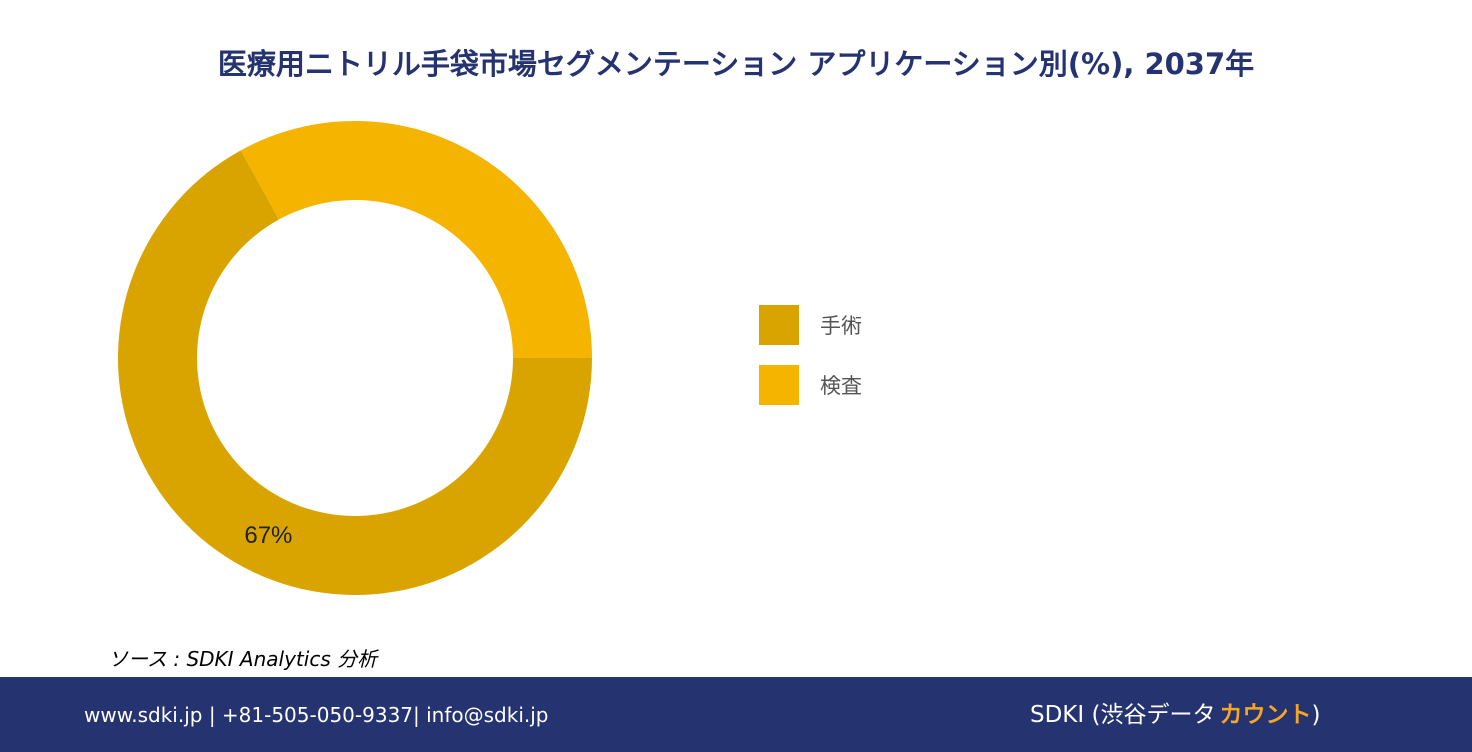 This screenshot has height=752, width=1472. I want to click on chart-title: 医療用ニトリル手袋市場セグメンテーション アプリケーション別(%), 2037年, so click(736, 64).